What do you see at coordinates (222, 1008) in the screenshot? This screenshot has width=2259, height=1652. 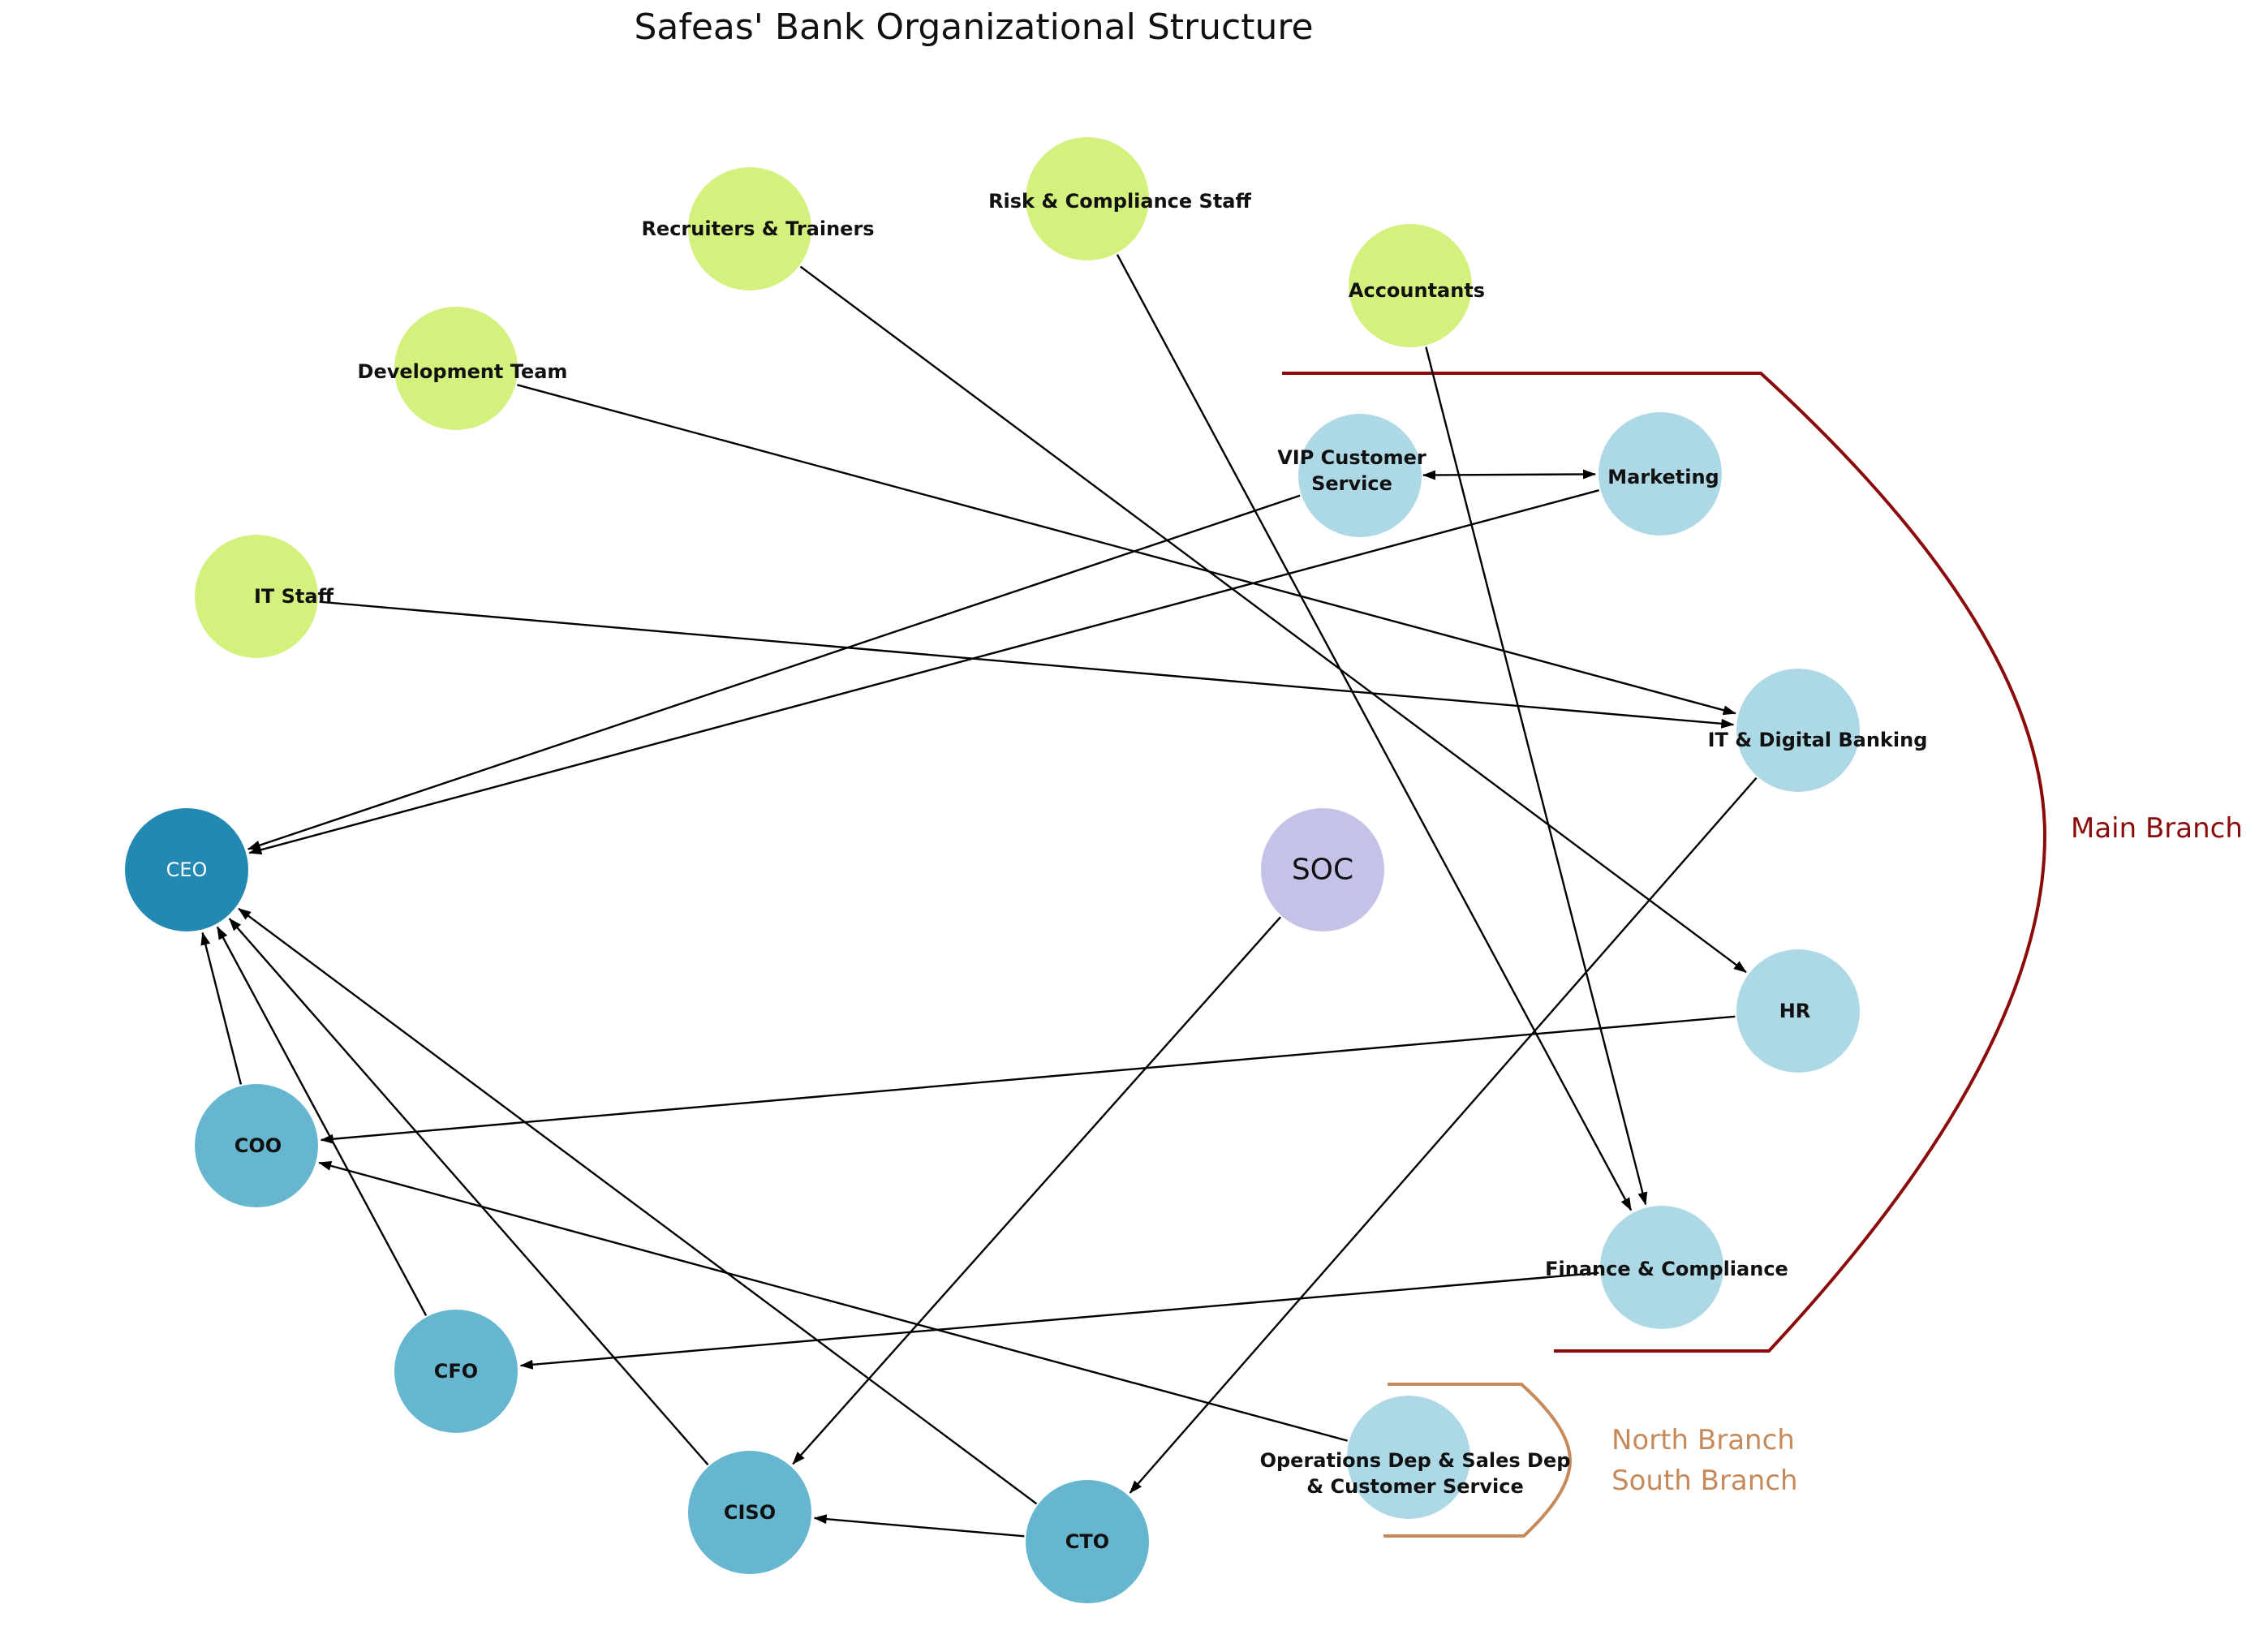 I see `edge-coo-to-ceo` at bounding box center [222, 1008].